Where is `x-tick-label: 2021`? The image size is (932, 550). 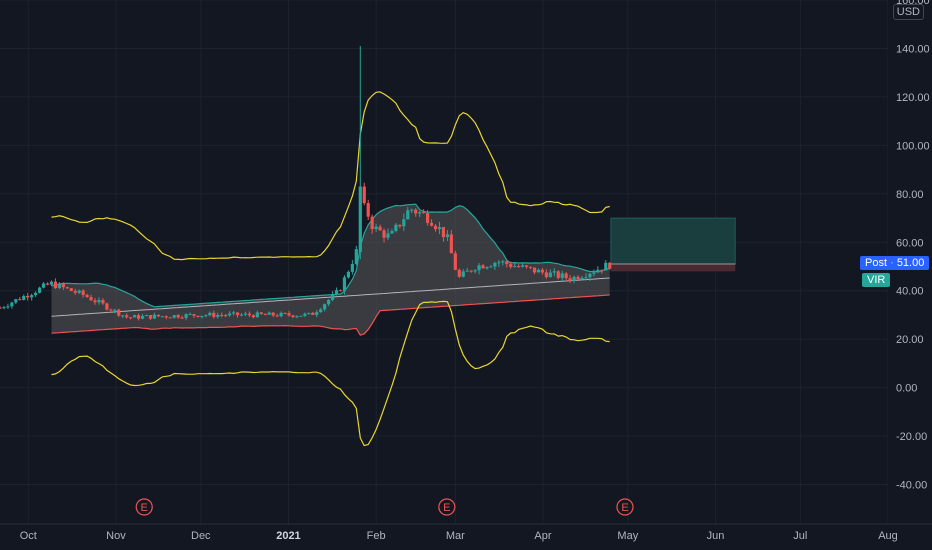
x-tick-label: 2021 is located at coordinates (288, 536).